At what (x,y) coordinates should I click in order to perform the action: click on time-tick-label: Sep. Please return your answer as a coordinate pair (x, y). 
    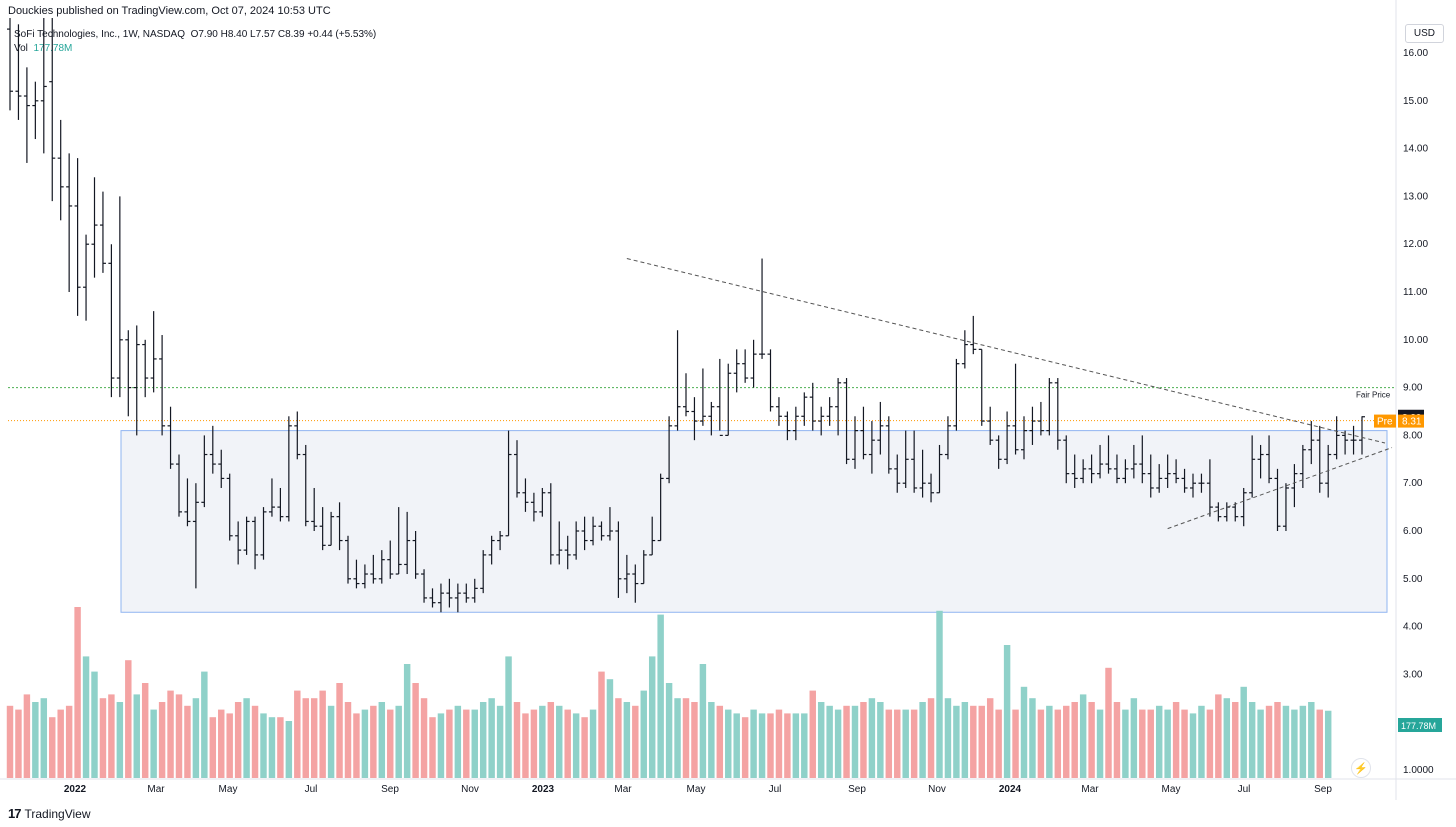
    Looking at the image, I should click on (390, 789).